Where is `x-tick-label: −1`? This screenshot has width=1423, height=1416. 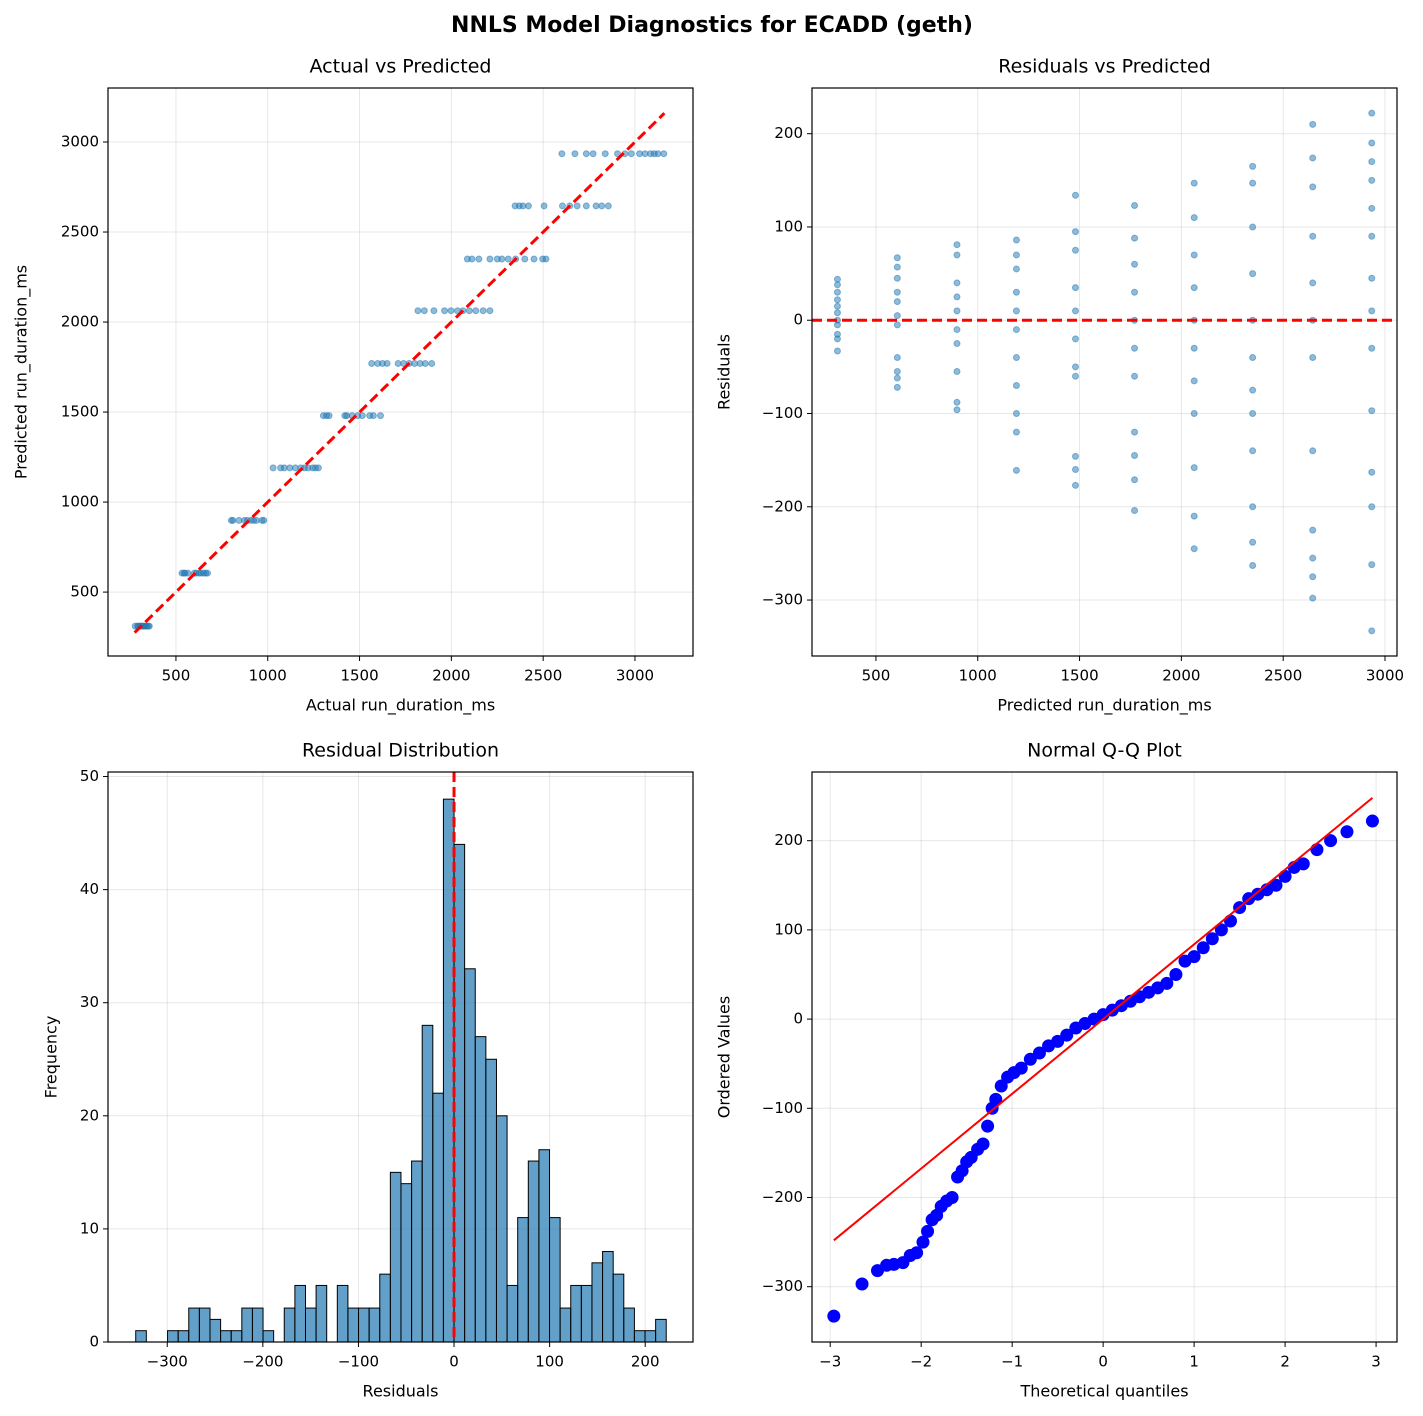 x-tick-label: −1 is located at coordinates (1012, 1362).